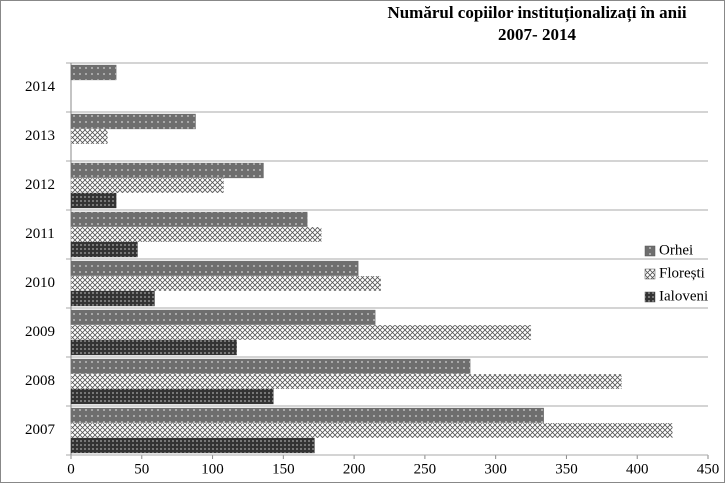 The height and width of the screenshot is (483, 725). I want to click on y-tick-label: 2014, so click(40, 87).